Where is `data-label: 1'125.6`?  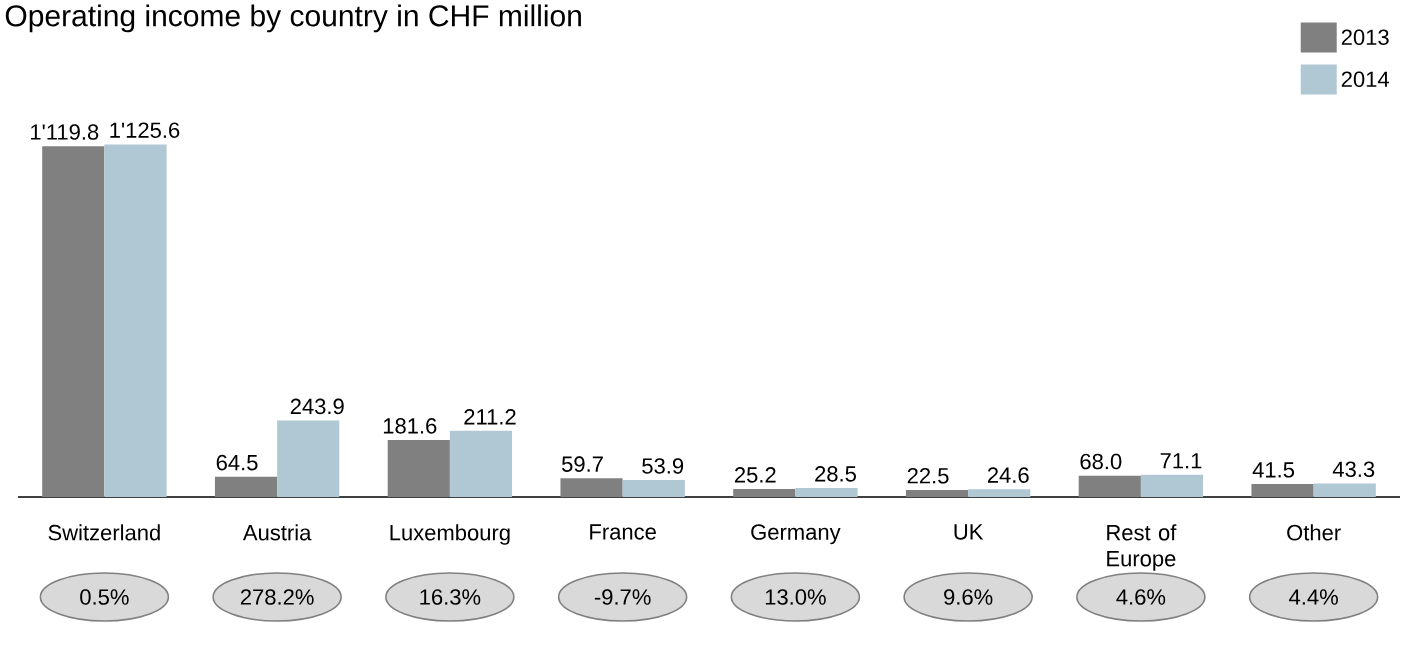 data-label: 1'125.6 is located at coordinates (145, 130).